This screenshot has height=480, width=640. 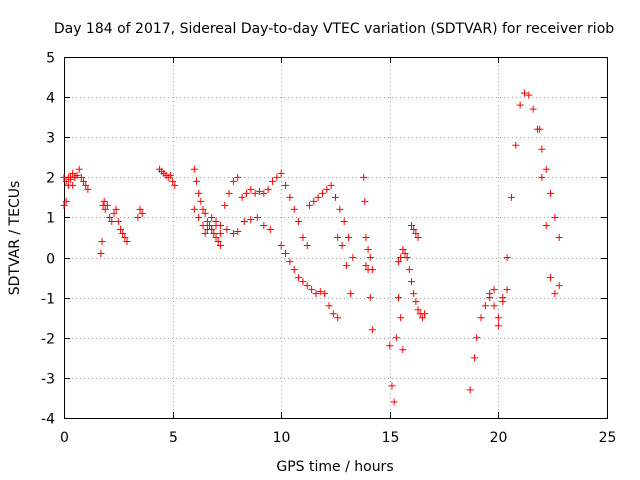 What do you see at coordinates (334, 467) in the screenshot?
I see `x-axis-label: GPS time / hours` at bounding box center [334, 467].